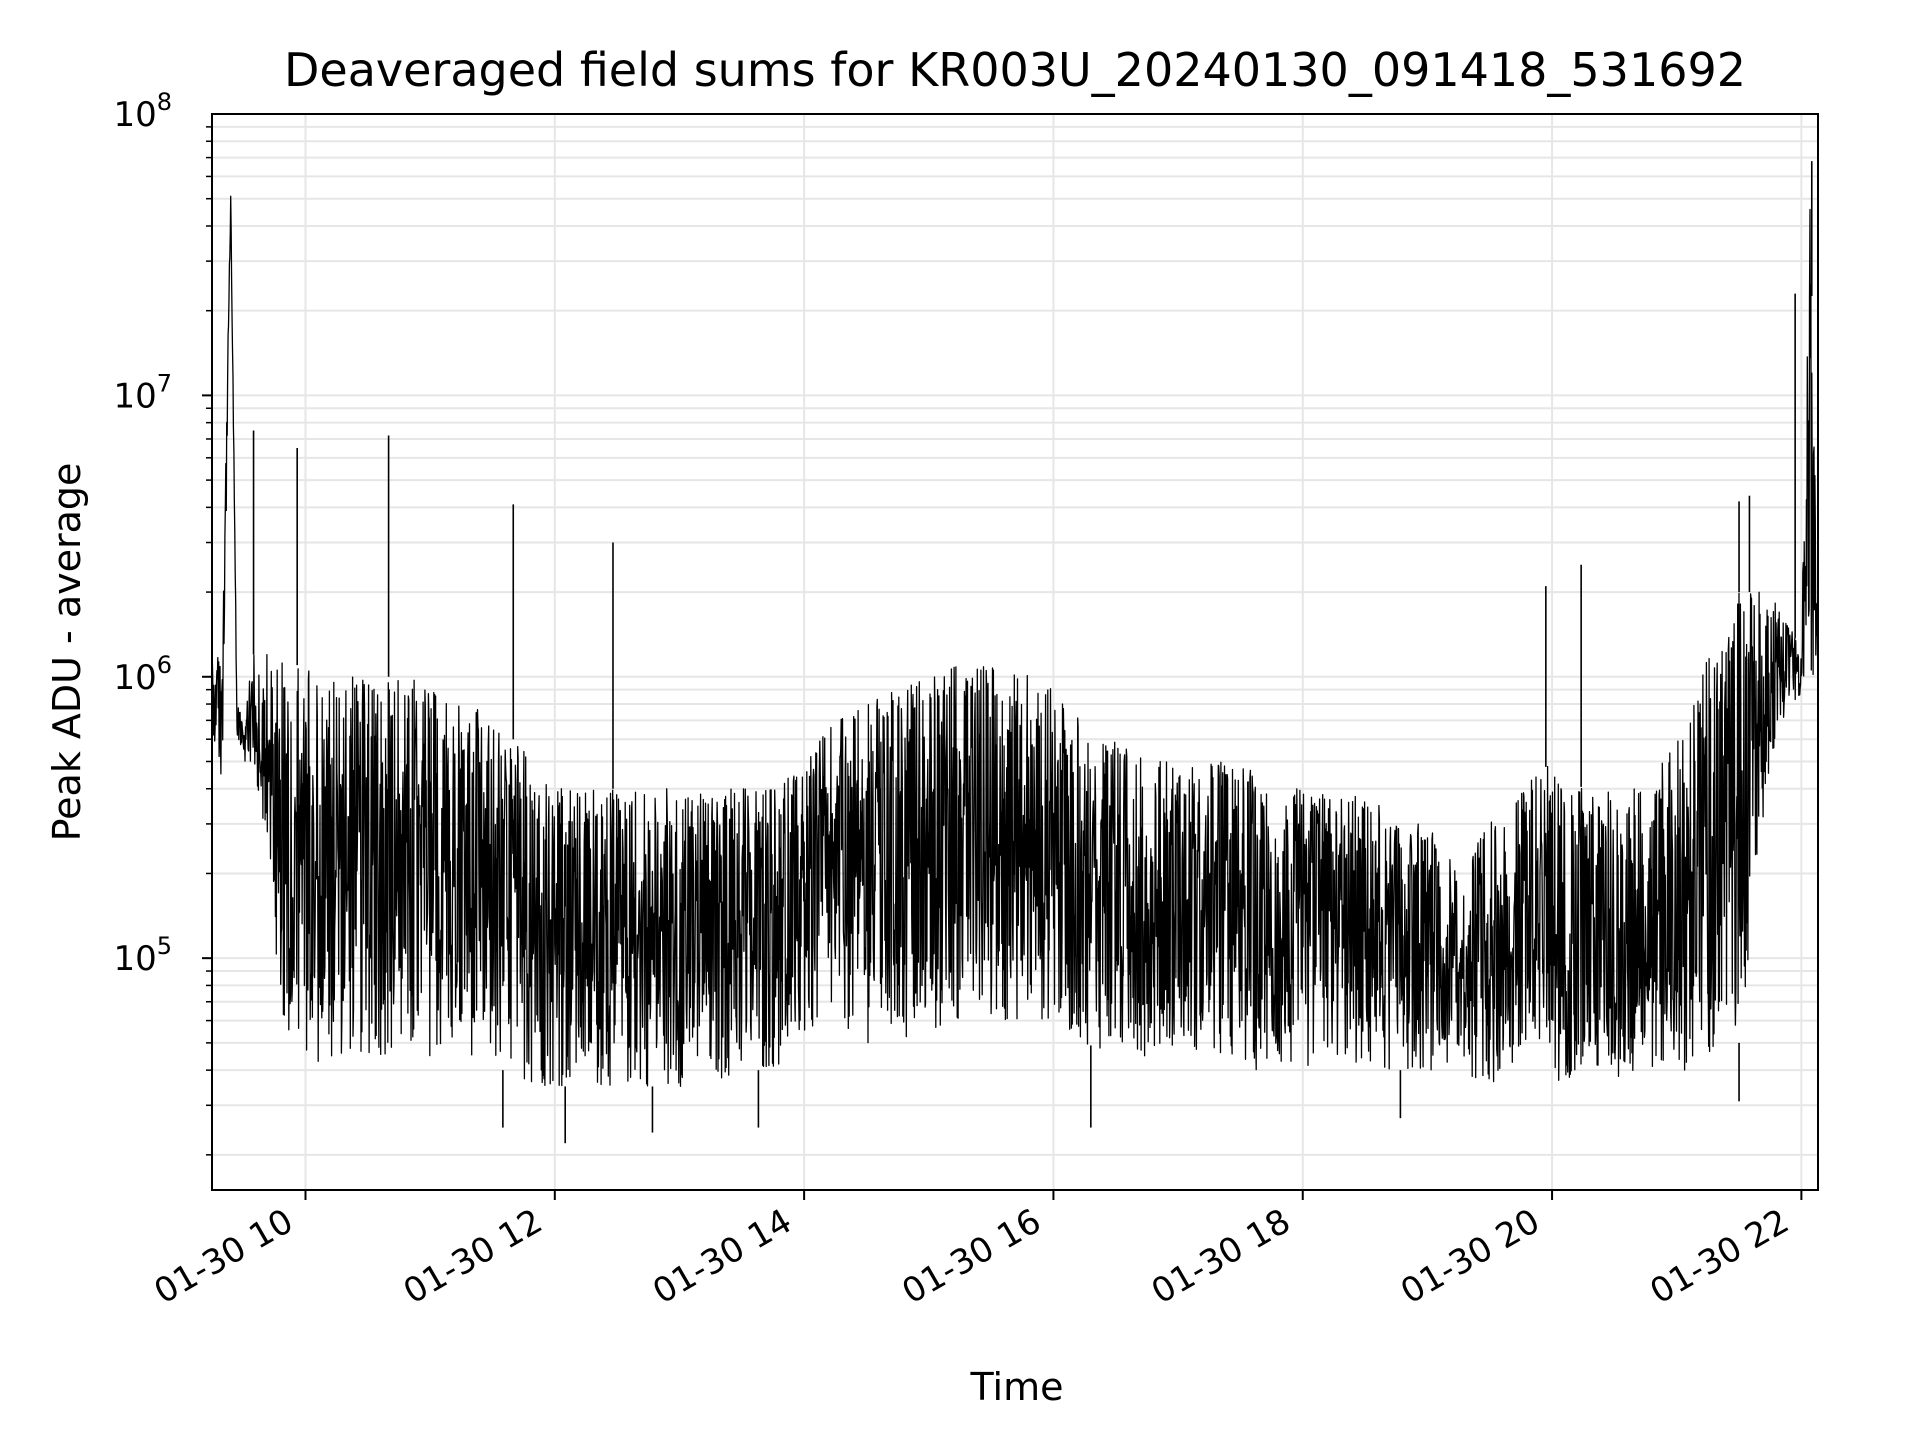  Describe the element at coordinates (67, 652) in the screenshot. I see `y-axis-label: Peak ADU - average` at that location.